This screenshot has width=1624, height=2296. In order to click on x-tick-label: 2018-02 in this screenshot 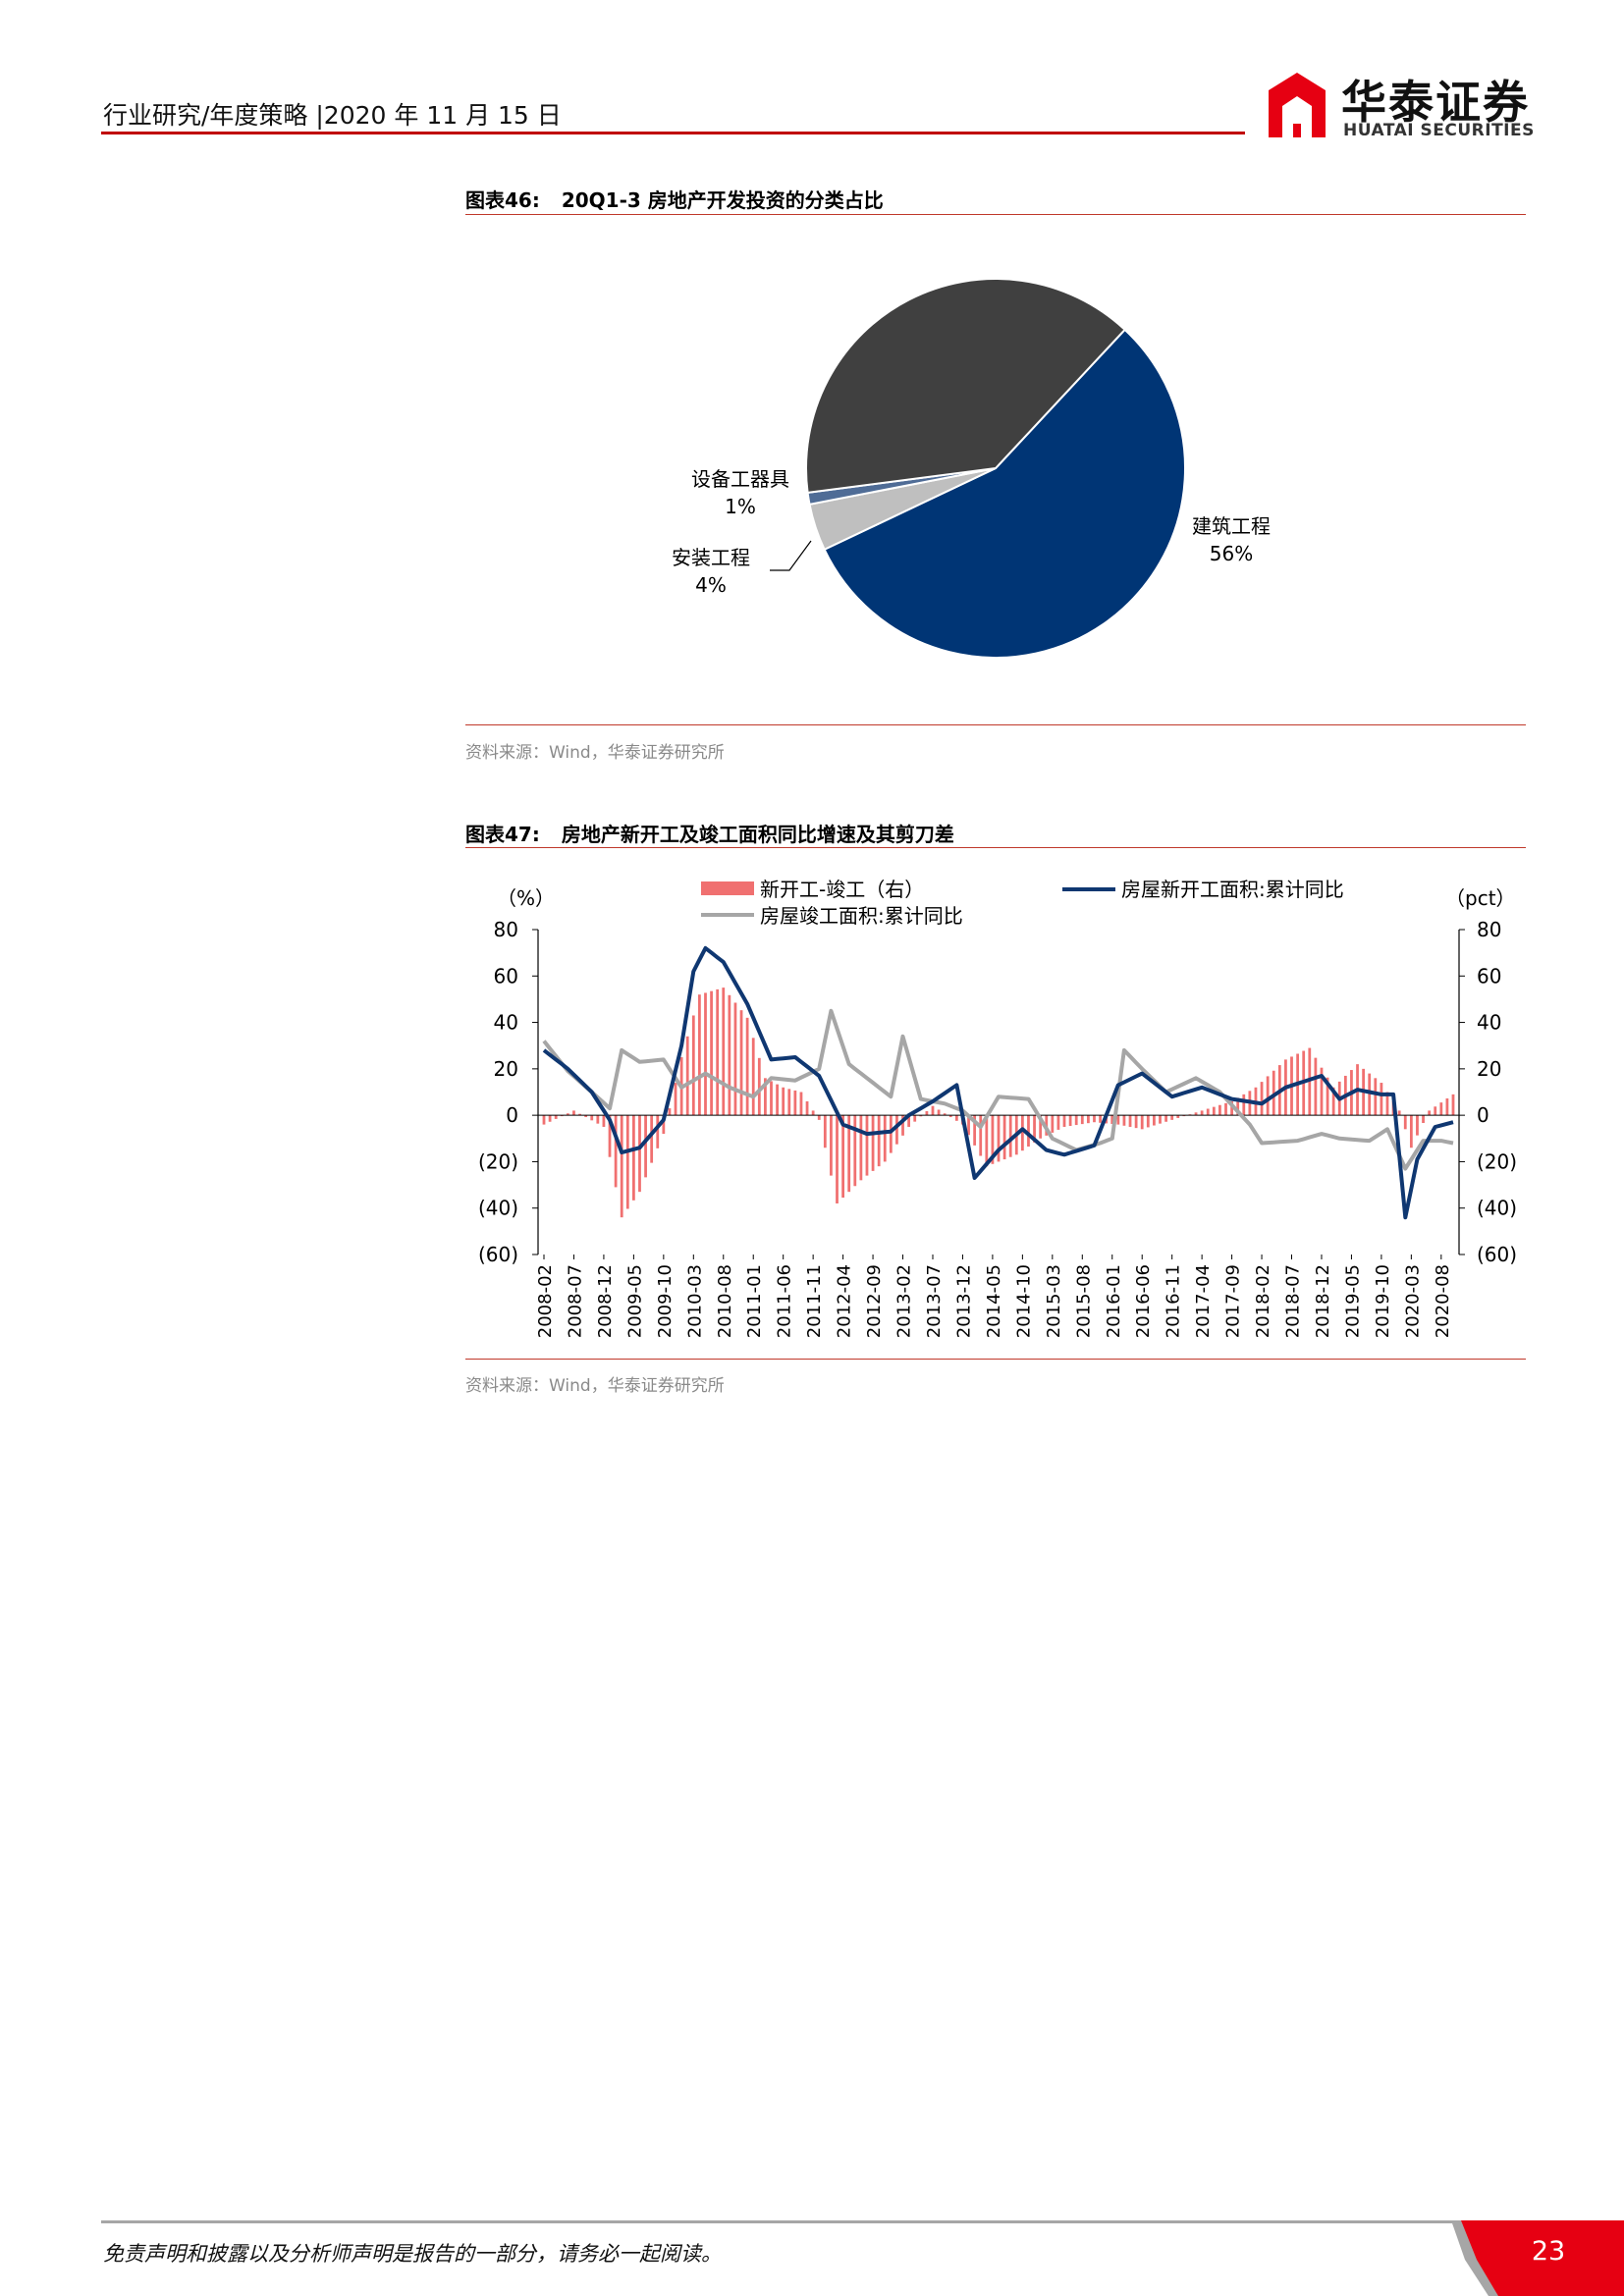, I will do `click(1263, 1301)`.